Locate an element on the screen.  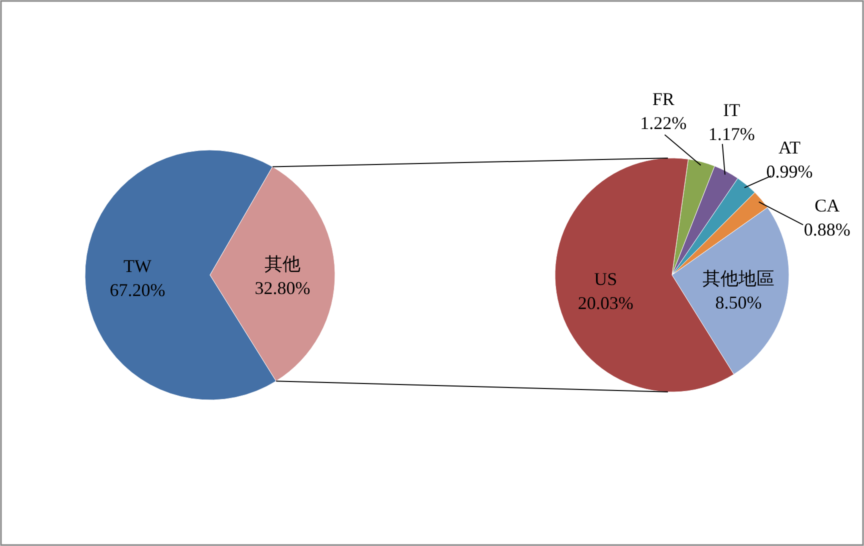
data-label: 0.99% is located at coordinates (789, 172).